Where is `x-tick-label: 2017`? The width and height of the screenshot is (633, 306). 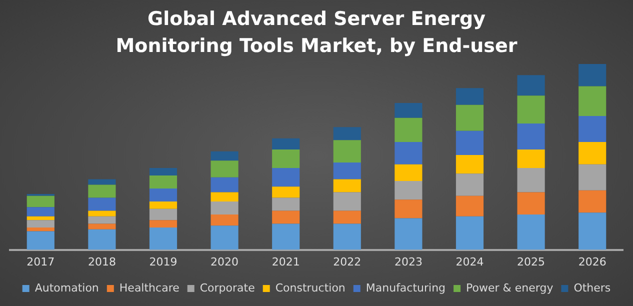
x-tick-label: 2017 is located at coordinates (40, 261).